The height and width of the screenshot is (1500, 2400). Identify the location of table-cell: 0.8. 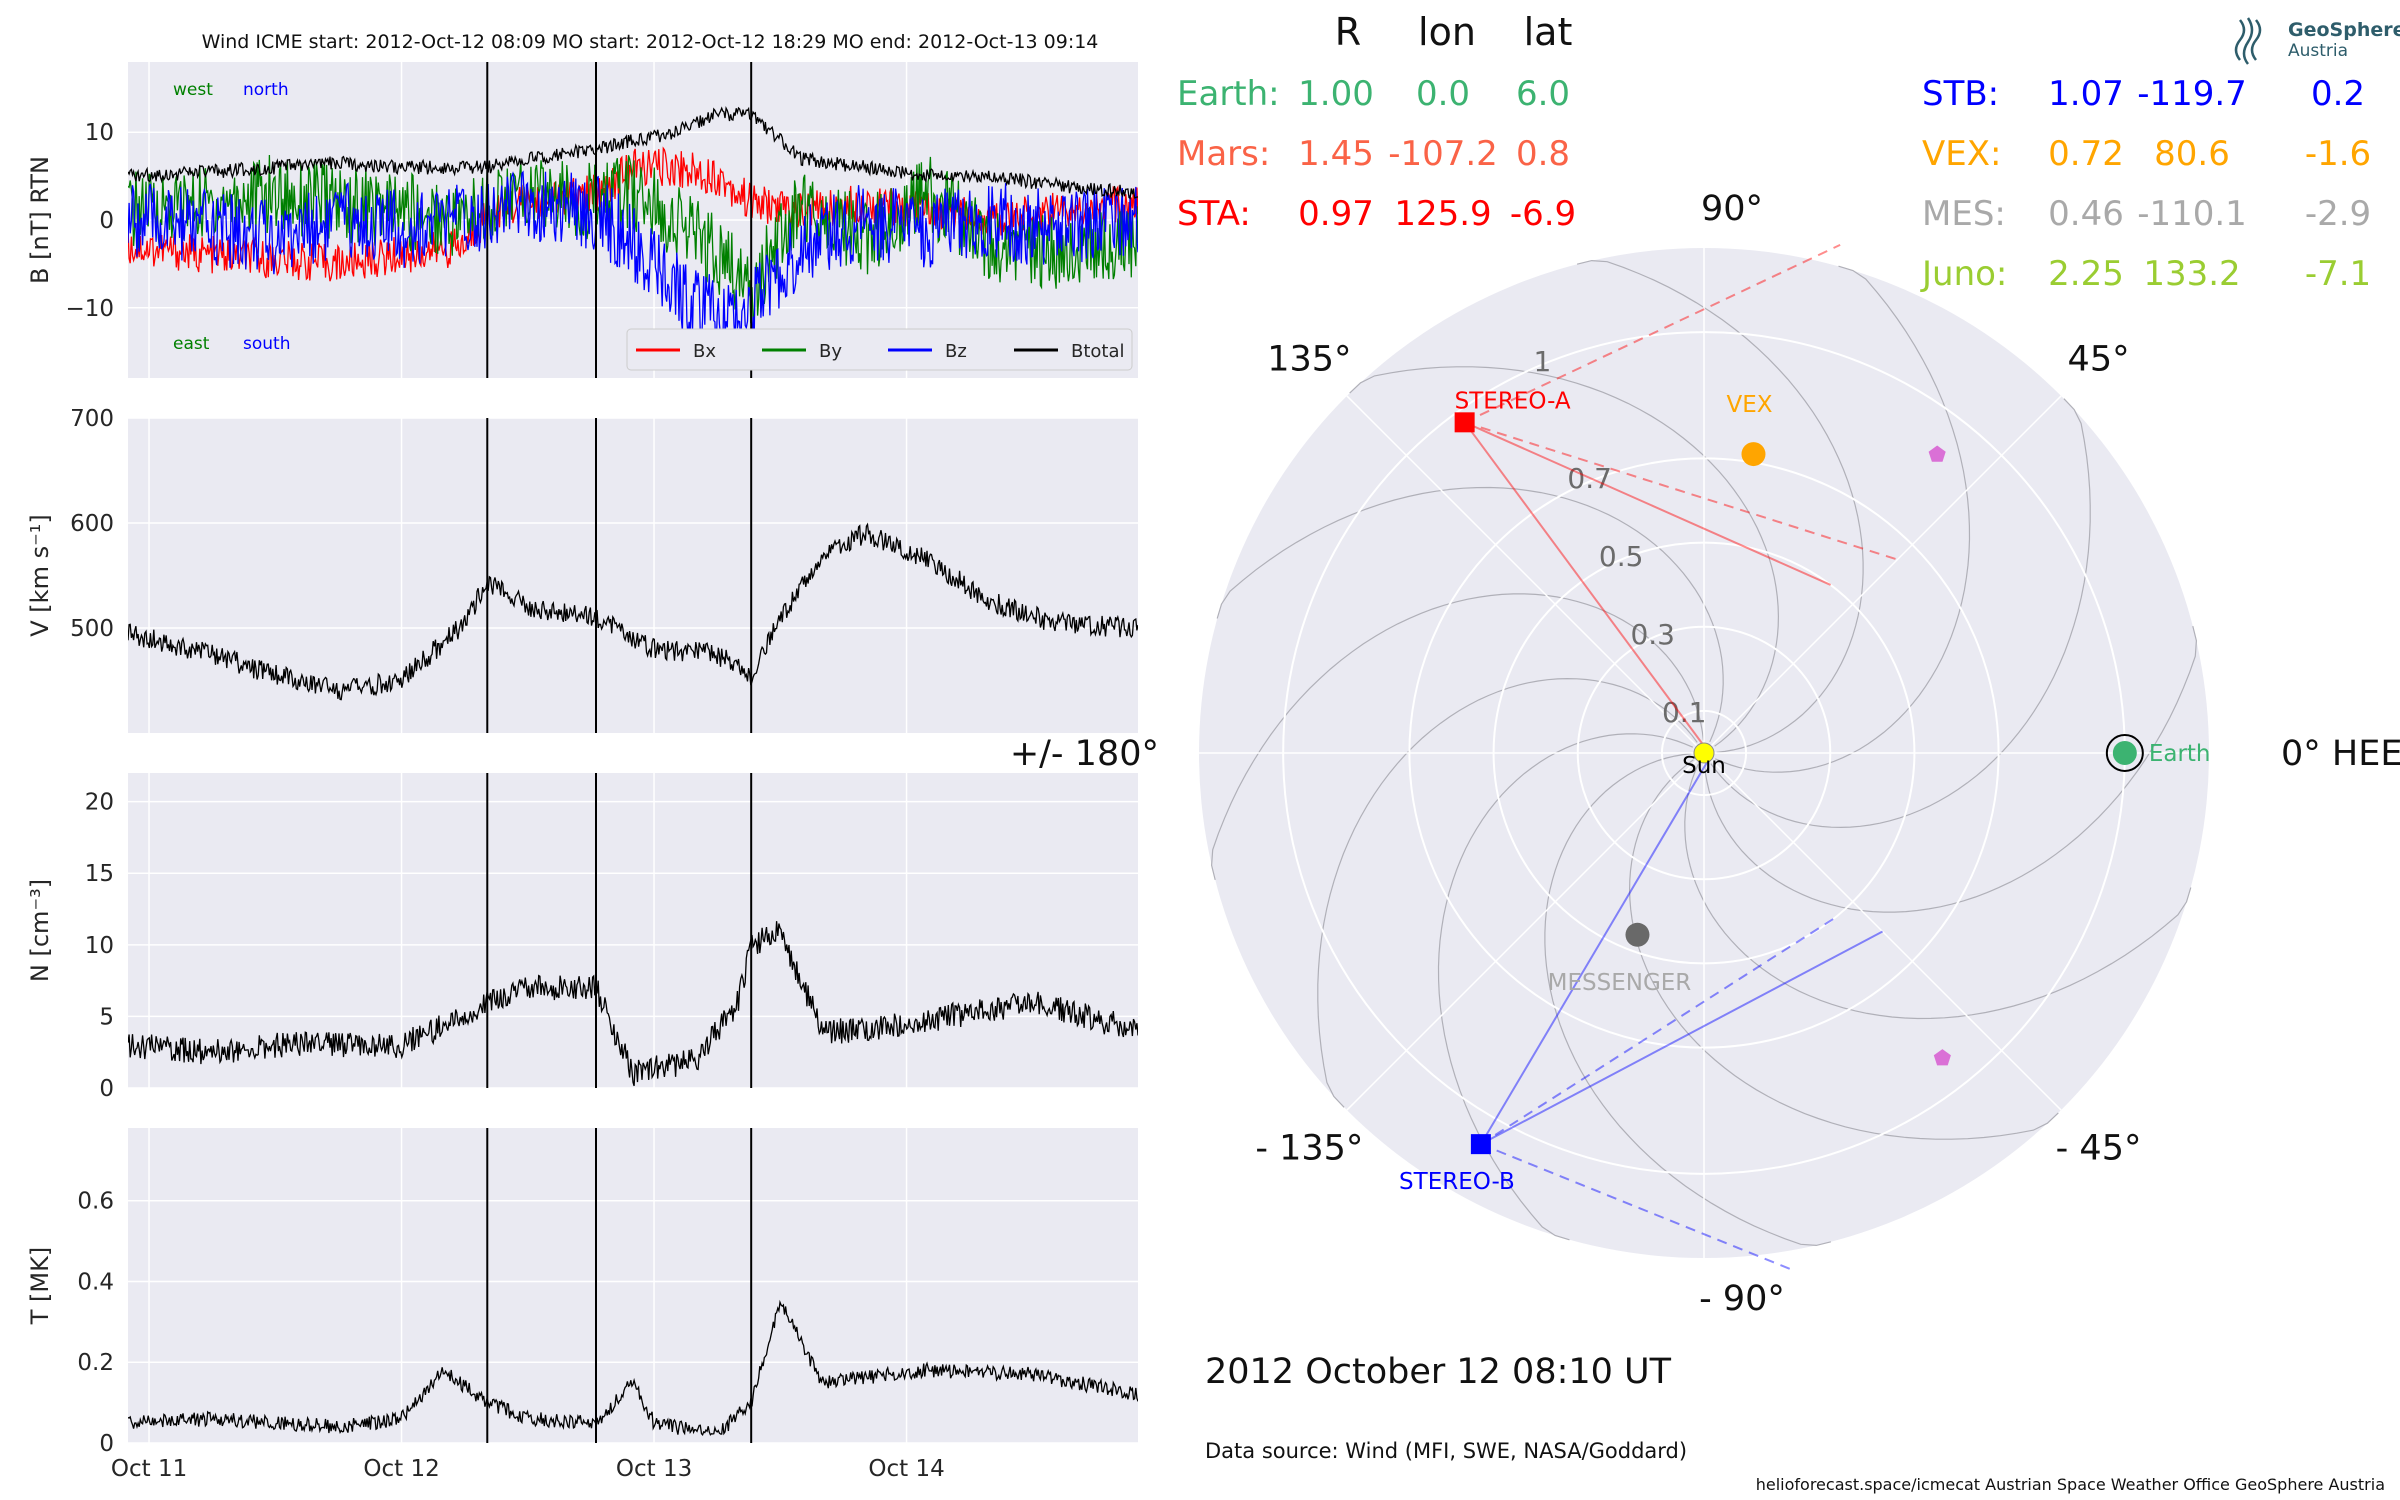
(1543, 154).